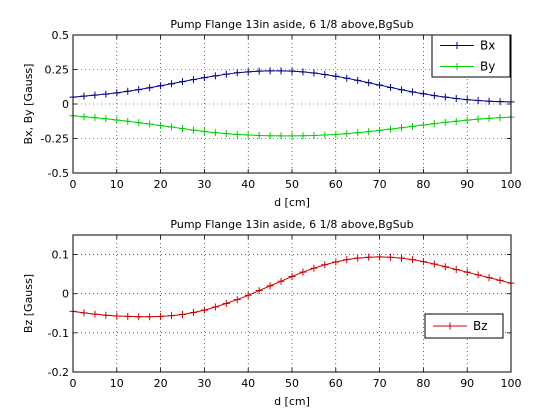 The width and height of the screenshot is (560, 420). Describe the element at coordinates (73, 184) in the screenshot. I see `x-tick-label: 0` at that location.